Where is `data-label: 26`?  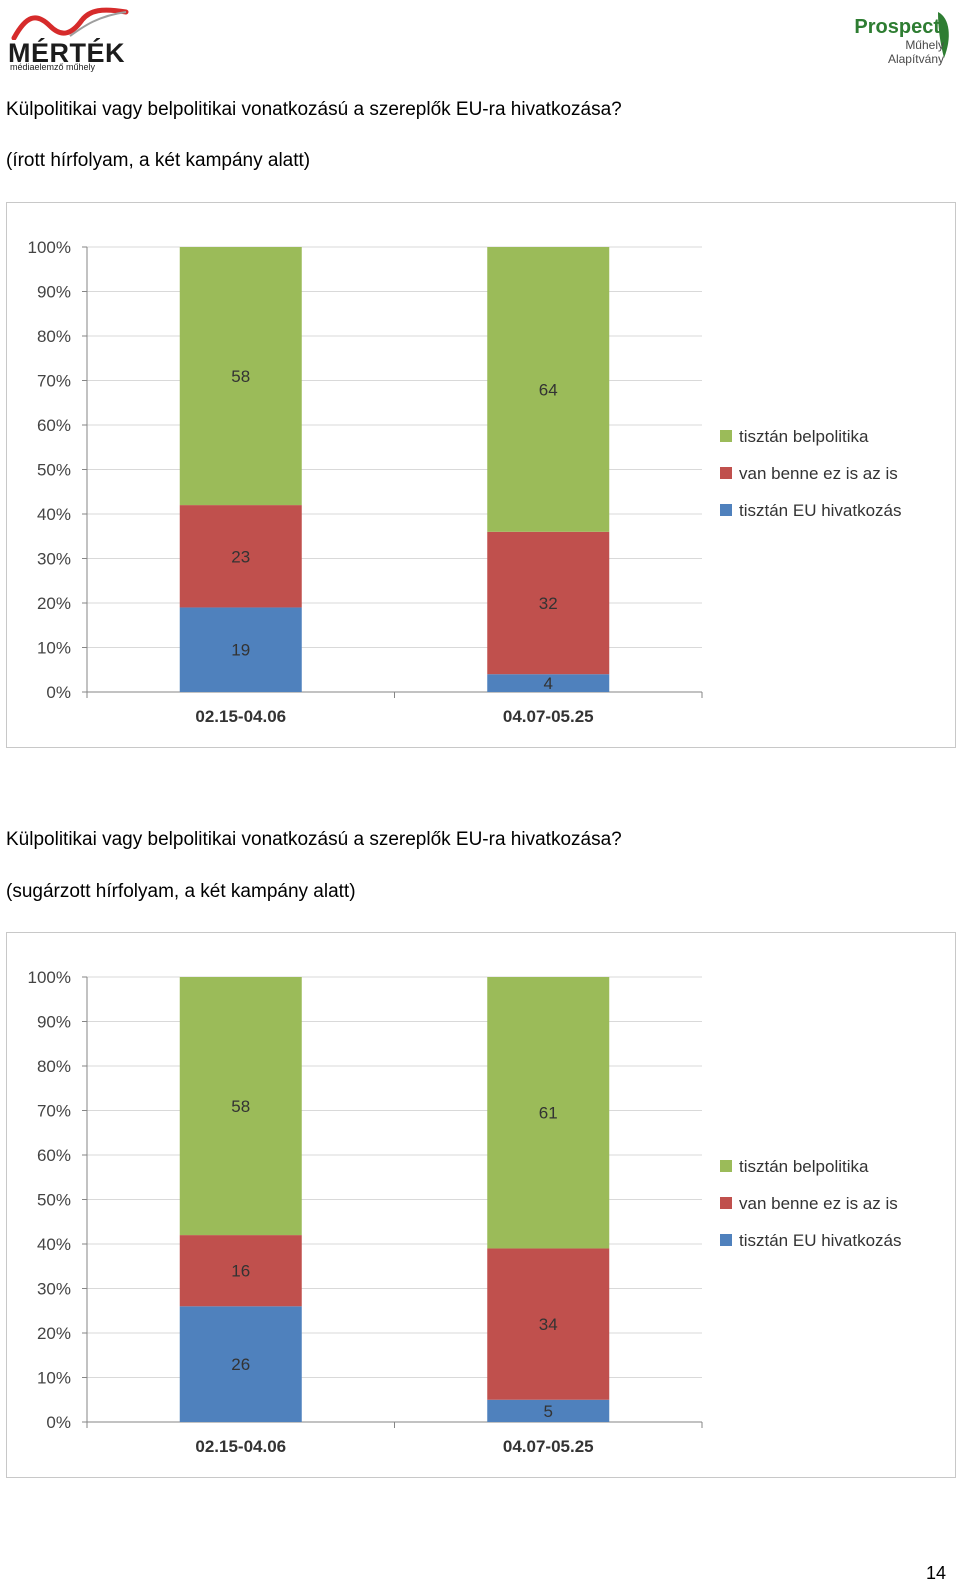 data-label: 26 is located at coordinates (240, 1364).